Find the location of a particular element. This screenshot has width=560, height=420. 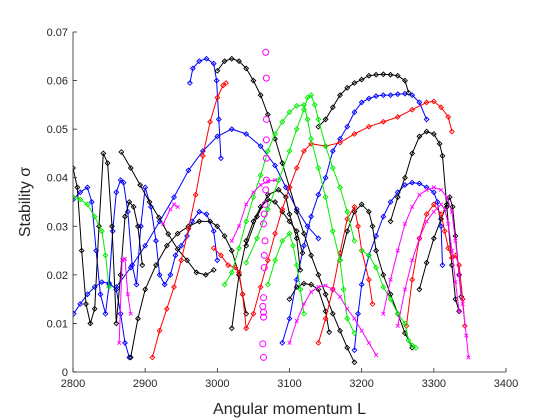

scatter-series is located at coordinates (264, 204).